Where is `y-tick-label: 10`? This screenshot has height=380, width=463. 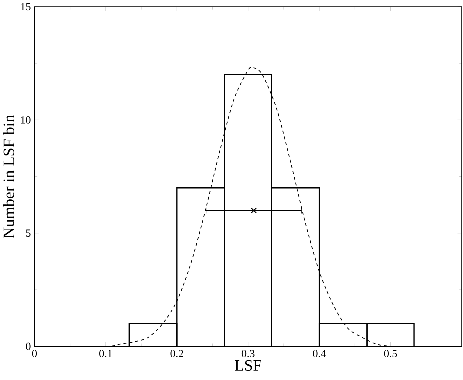
y-tick-label: 10 is located at coordinates (26, 120).